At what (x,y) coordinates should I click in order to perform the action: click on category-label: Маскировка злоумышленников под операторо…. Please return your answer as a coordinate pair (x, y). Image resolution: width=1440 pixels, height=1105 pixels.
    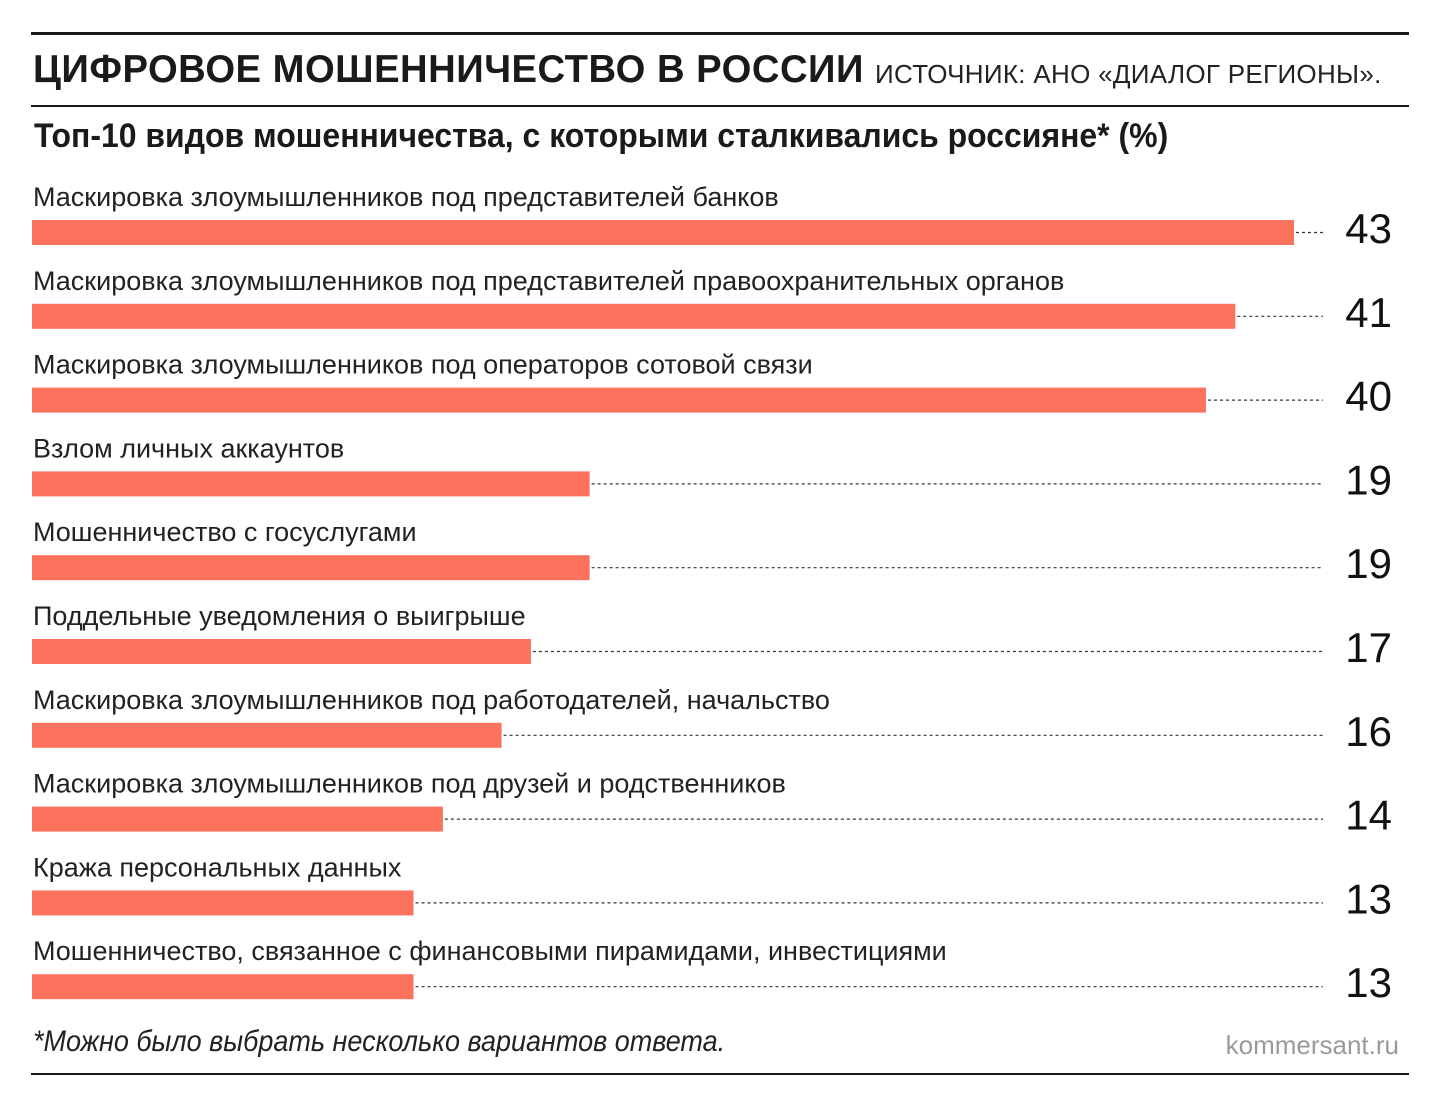
    Looking at the image, I should click on (423, 365).